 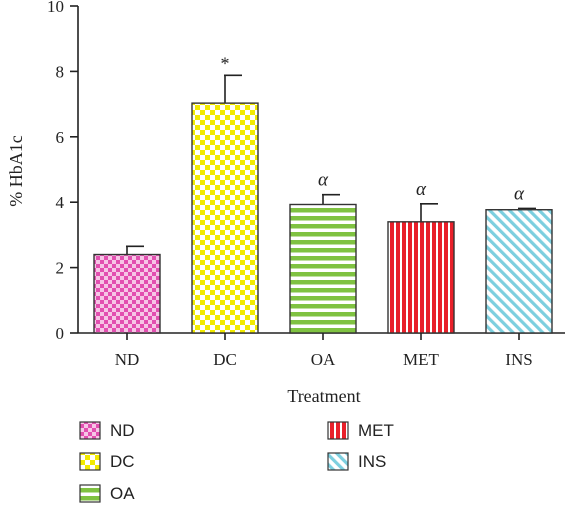 I want to click on y-tick-label: 6, so click(x=60, y=137).